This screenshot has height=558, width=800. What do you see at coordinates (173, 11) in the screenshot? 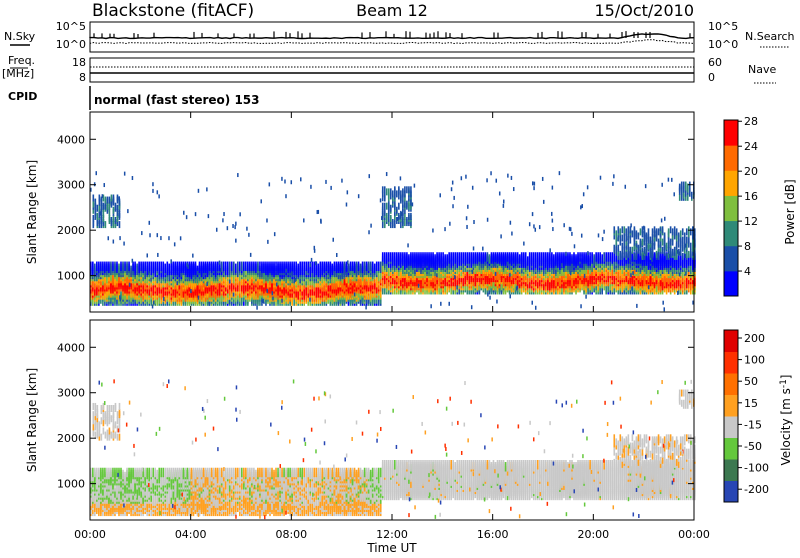
I see `station-title: Blackstone (fitACF)` at bounding box center [173, 11].